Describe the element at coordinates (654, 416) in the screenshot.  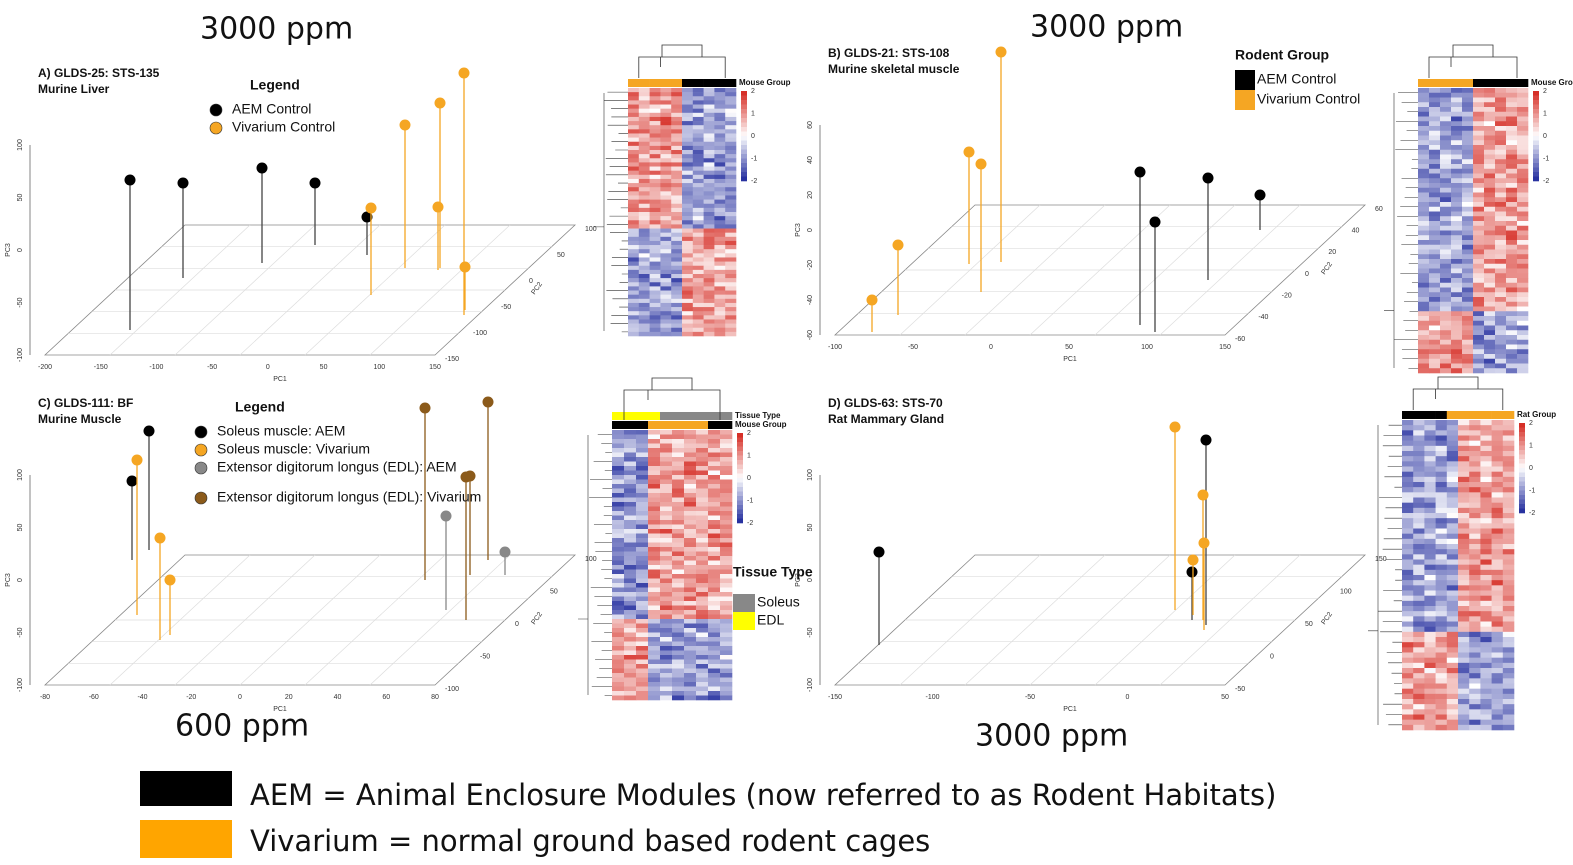
I see `heatmap-tissue-bar` at that location.